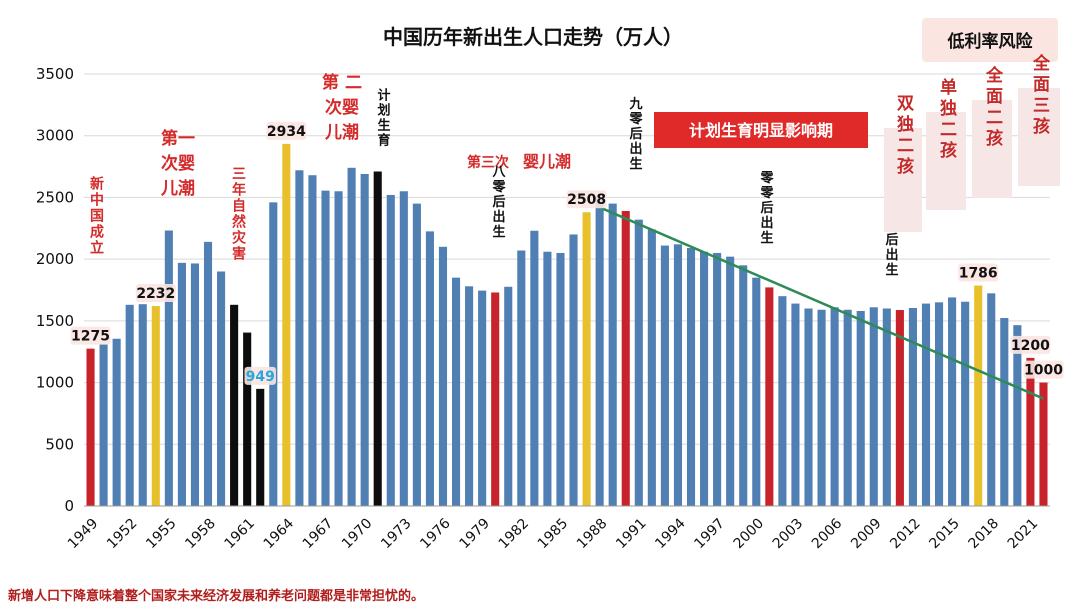 This screenshot has height=608, width=1080. Describe the element at coordinates (808, 407) in the screenshot. I see `bar-2004` at that location.